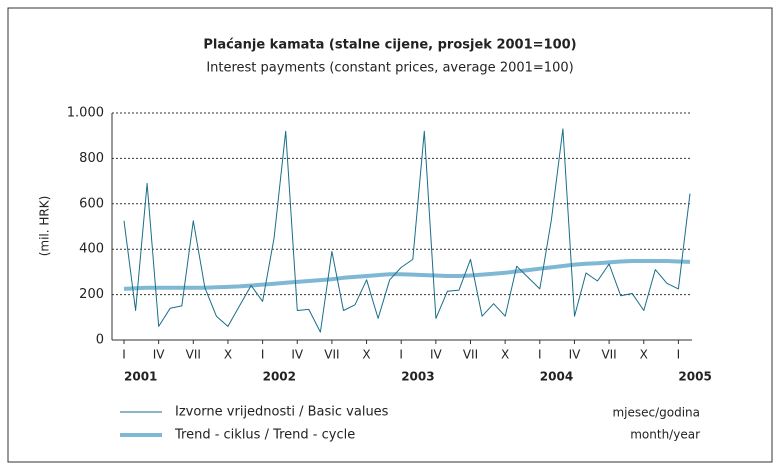 Image resolution: width=781 pixels, height=466 pixels. Describe the element at coordinates (91, 203) in the screenshot. I see `y-tick-label: 600` at that location.